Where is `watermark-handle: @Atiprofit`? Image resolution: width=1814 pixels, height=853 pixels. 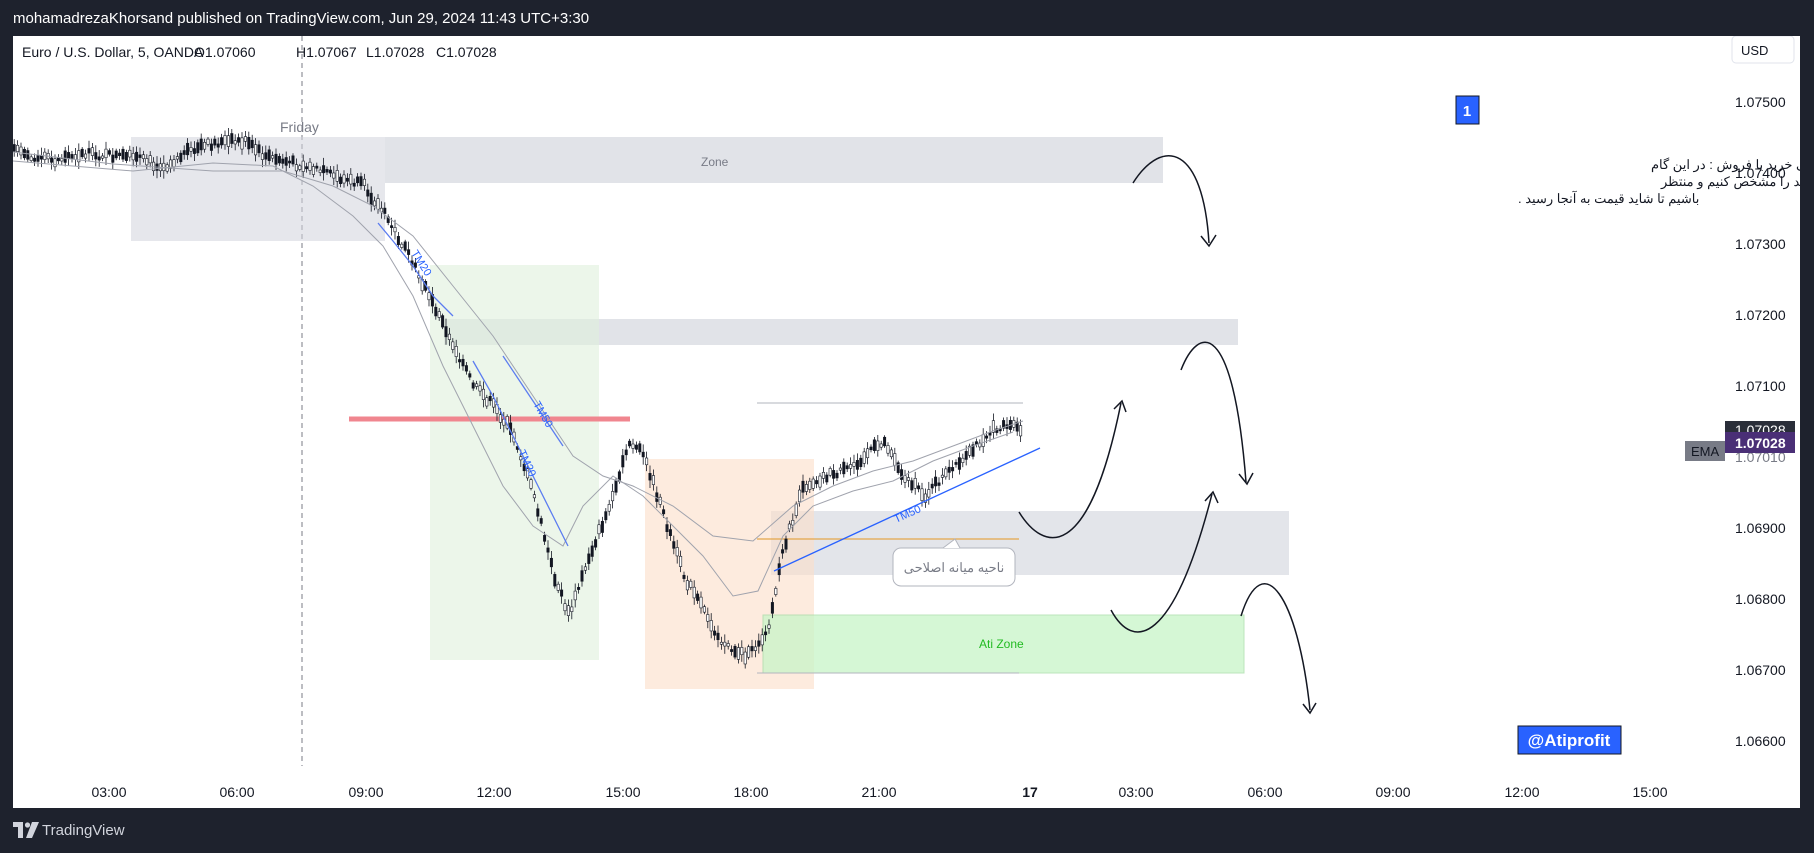 watermark-handle: @Atiprofit is located at coordinates (1569, 740).